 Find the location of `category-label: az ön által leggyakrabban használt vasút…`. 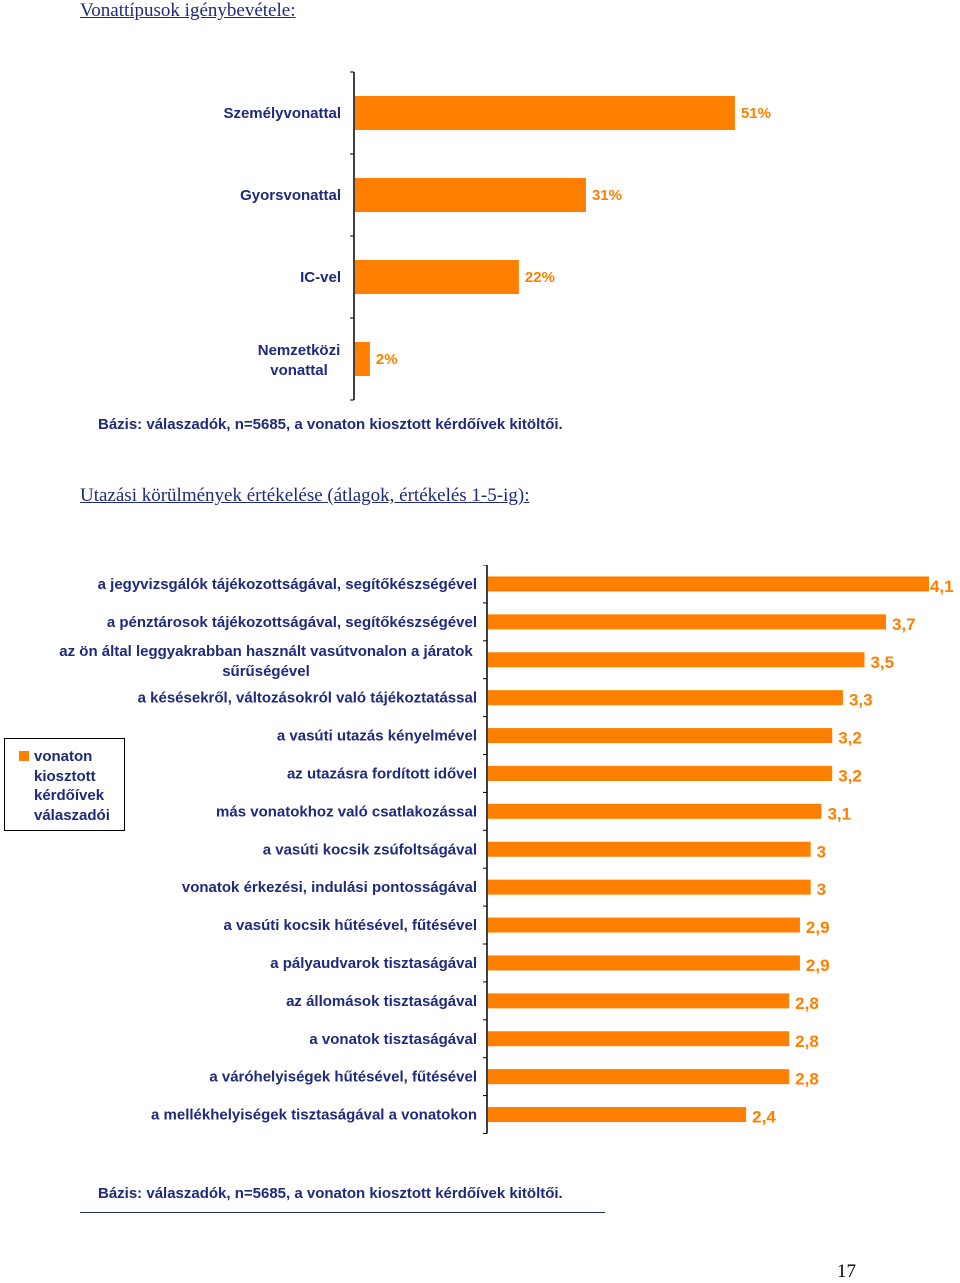

category-label: az ön által leggyakrabban használt vasút… is located at coordinates (266, 661).